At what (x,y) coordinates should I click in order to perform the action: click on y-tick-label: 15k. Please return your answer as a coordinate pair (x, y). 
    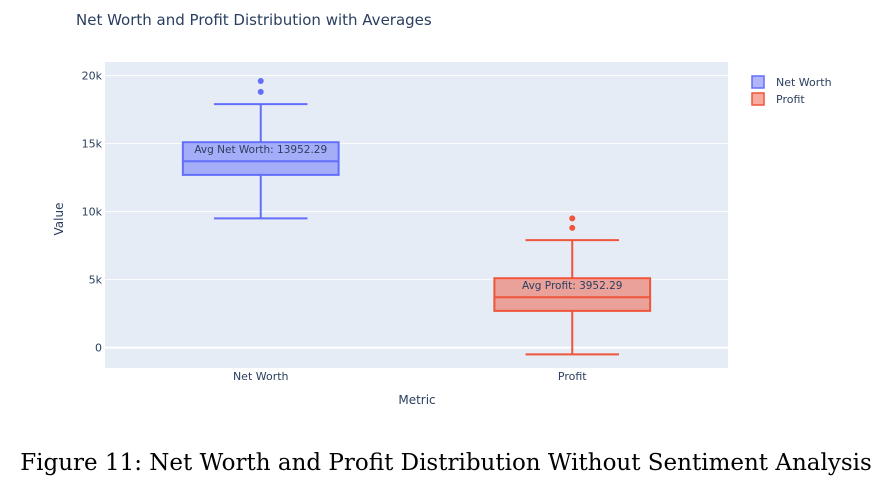
    Looking at the image, I should click on (92, 144).